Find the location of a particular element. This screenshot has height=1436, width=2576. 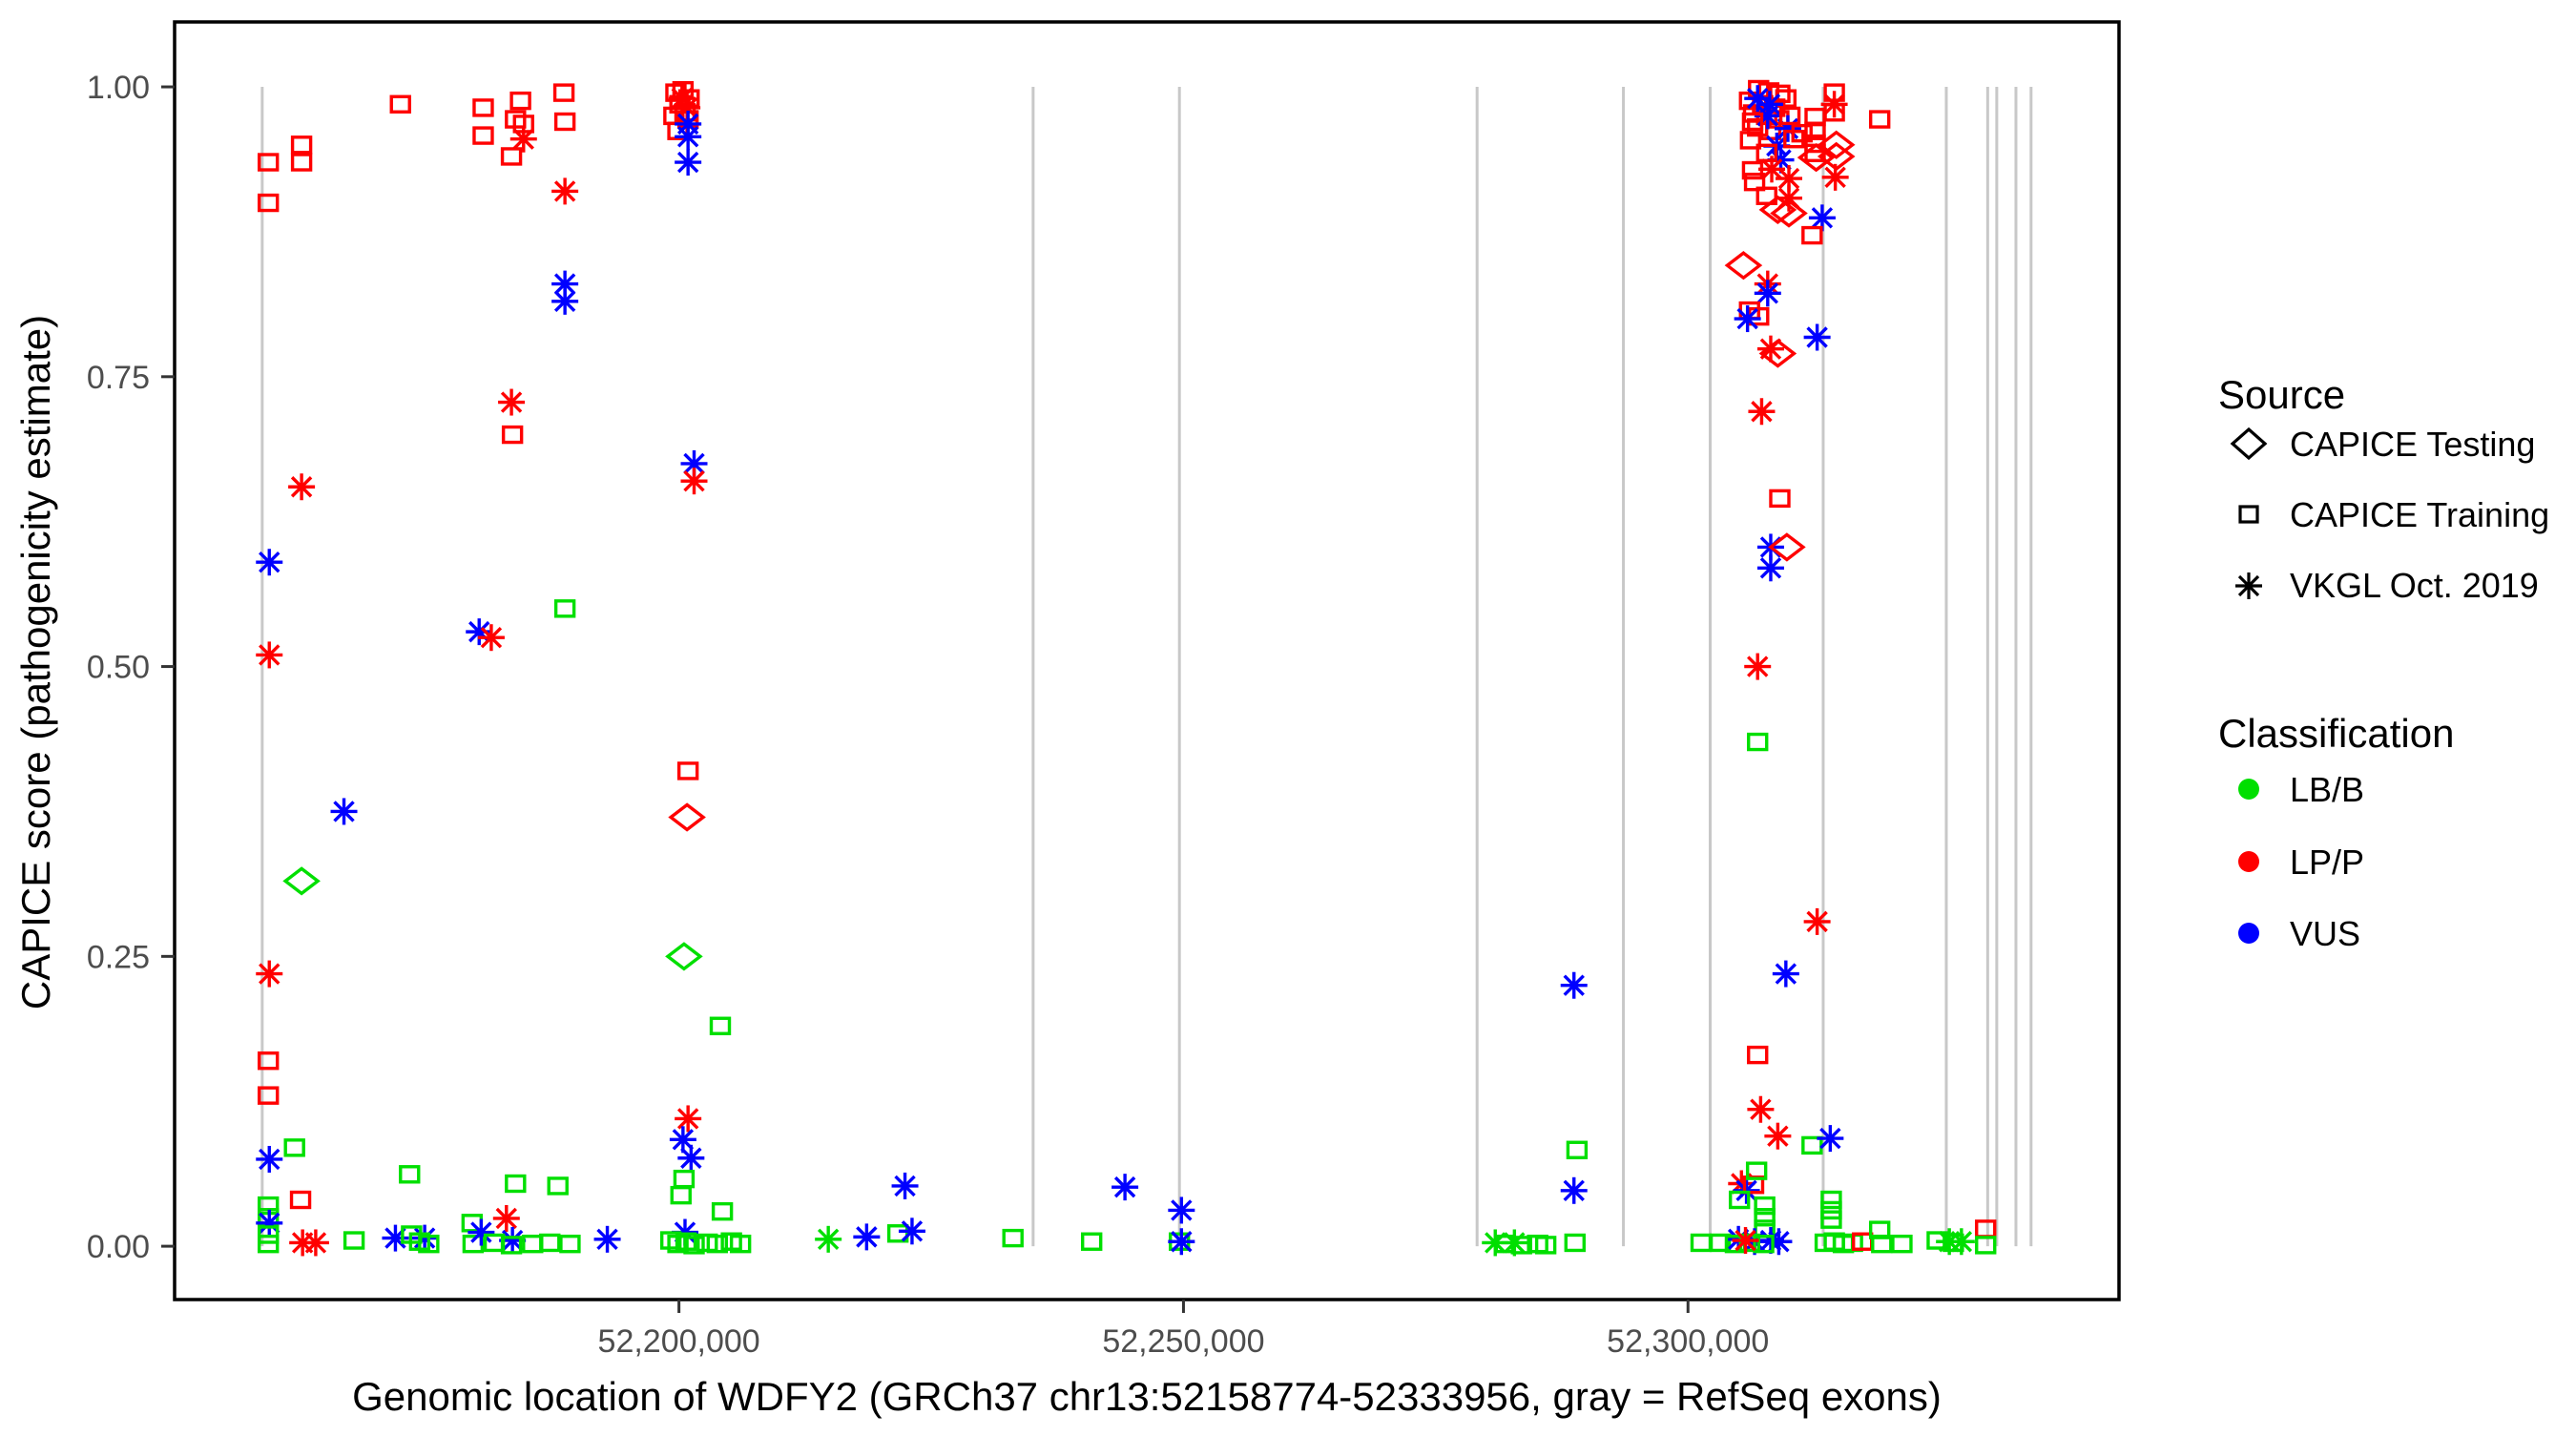

diamond-icon is located at coordinates (2249, 444).